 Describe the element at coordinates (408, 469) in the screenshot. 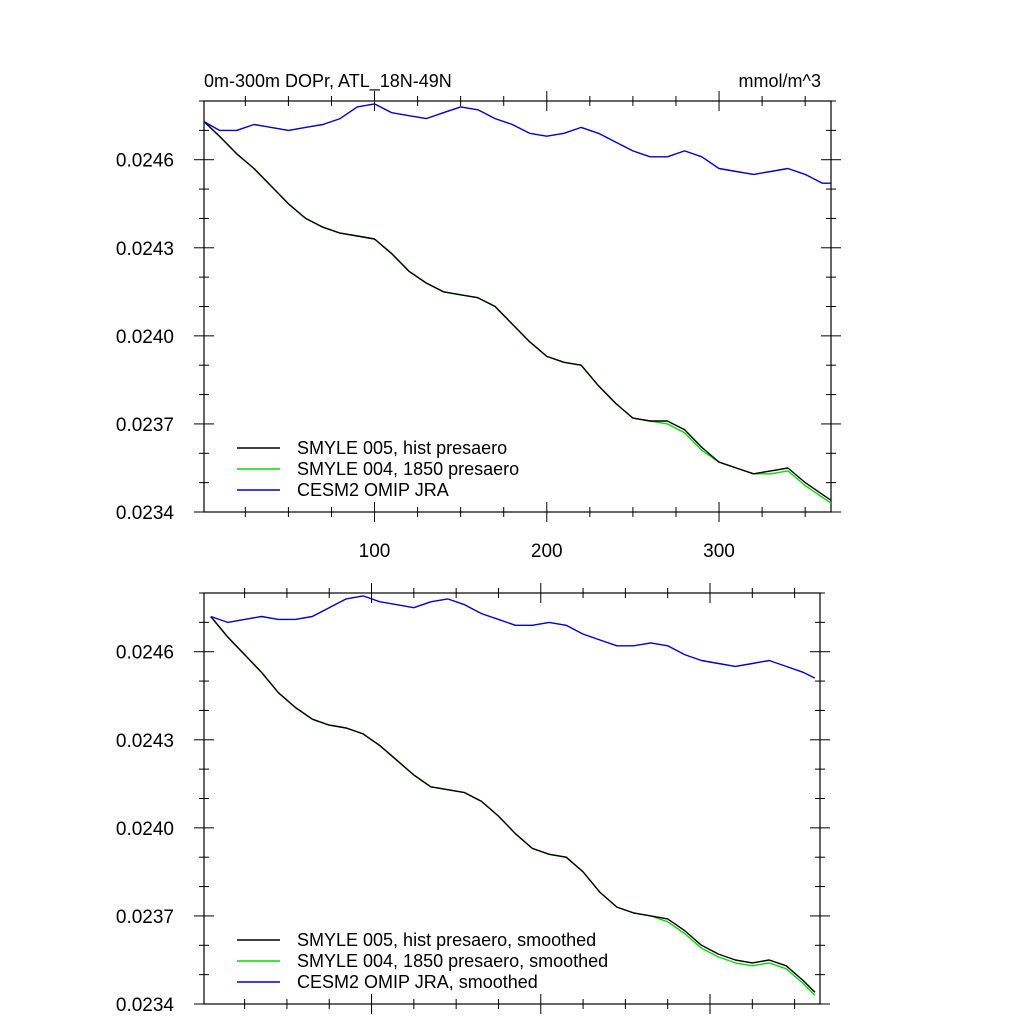

I see `legend-label: SMYLE 004, 1850 presaero` at that location.